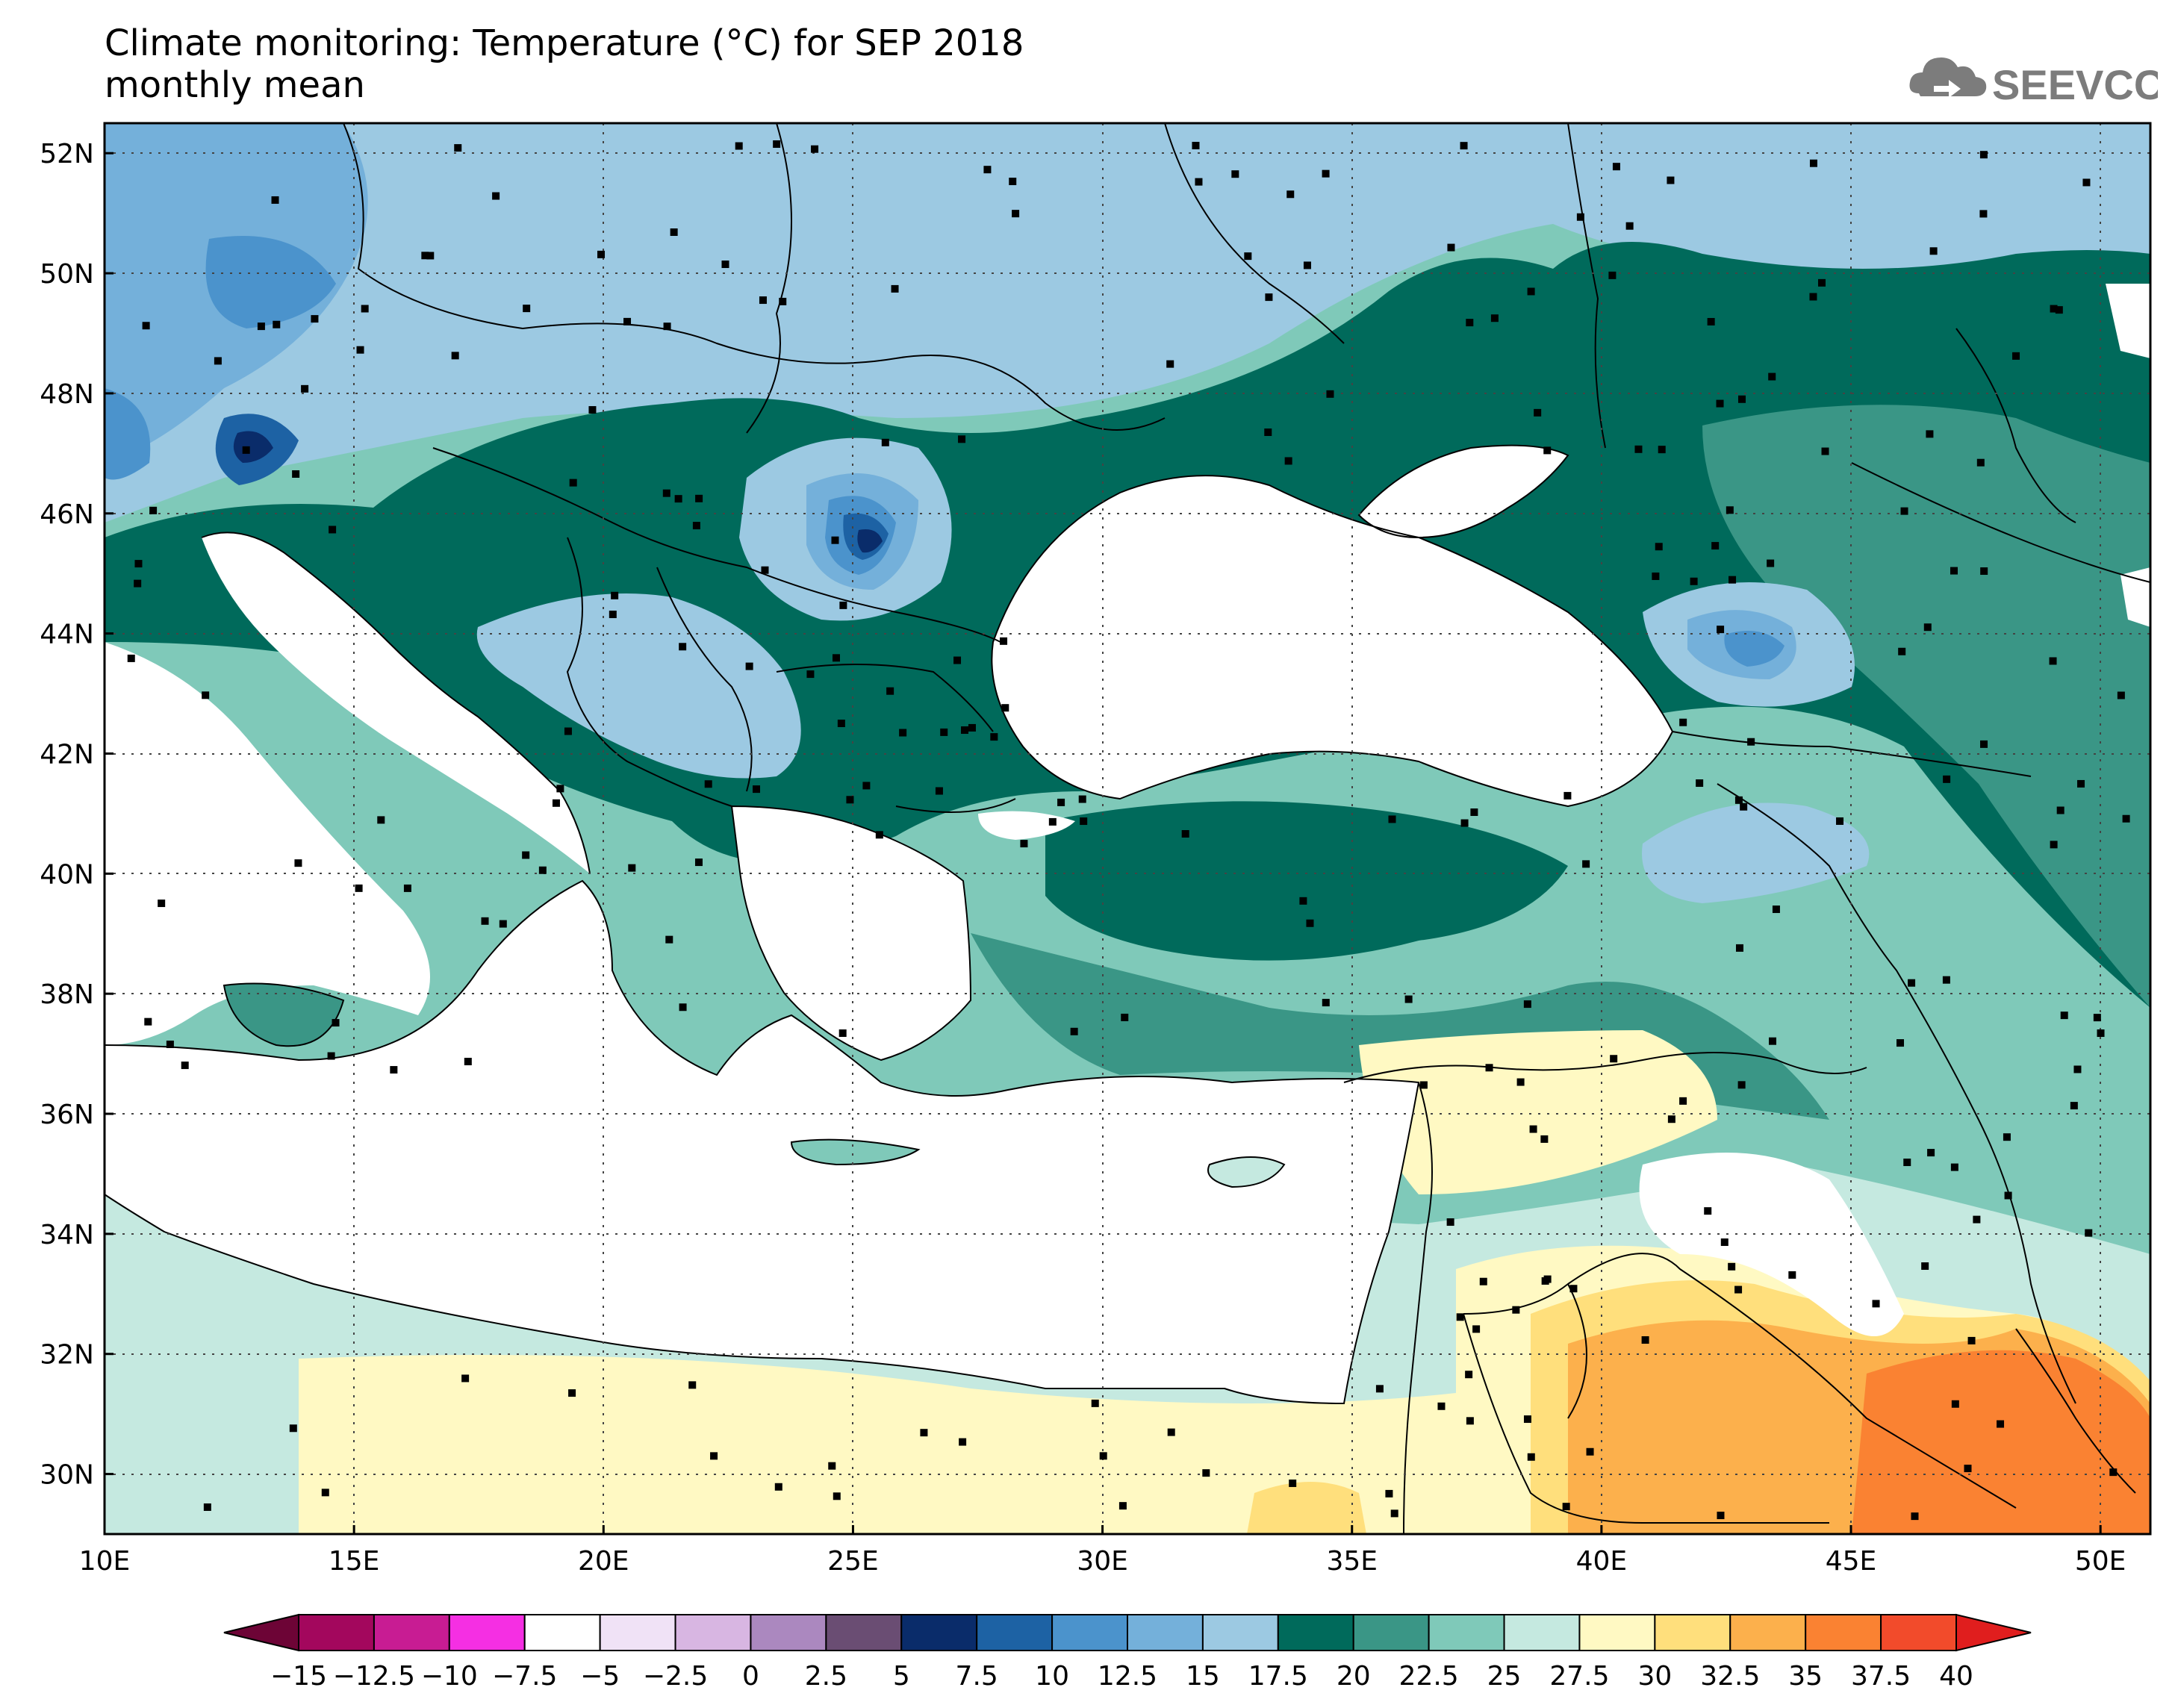  Describe the element at coordinates (1246, 1172) in the screenshot. I see `cyprus` at that location.